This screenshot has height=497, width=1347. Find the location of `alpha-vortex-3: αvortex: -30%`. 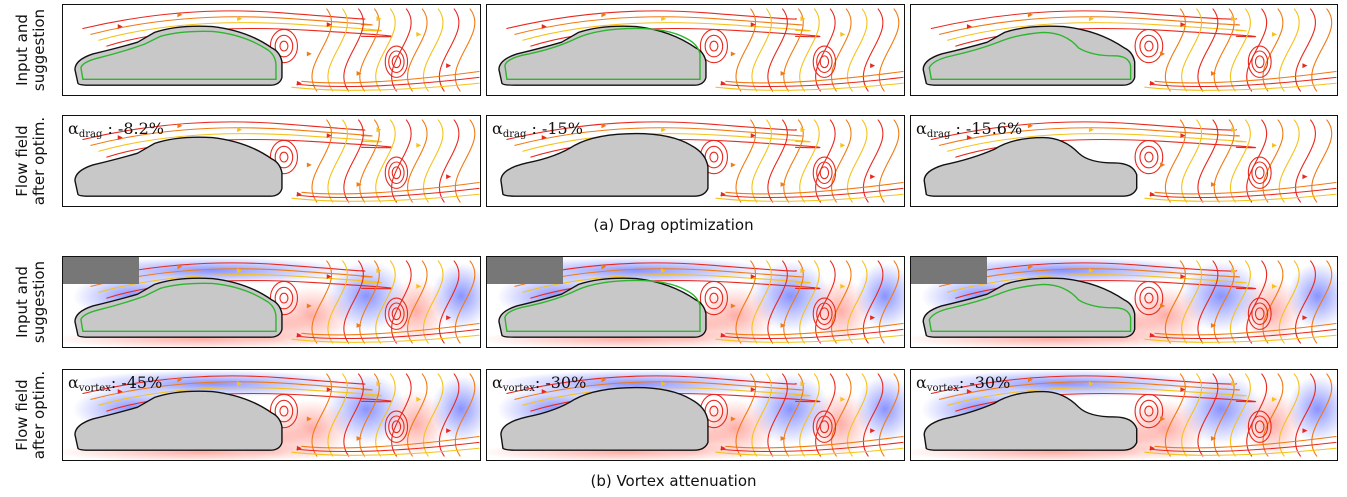

alpha-vortex-3: αvortex: -30% is located at coordinates (963, 383).